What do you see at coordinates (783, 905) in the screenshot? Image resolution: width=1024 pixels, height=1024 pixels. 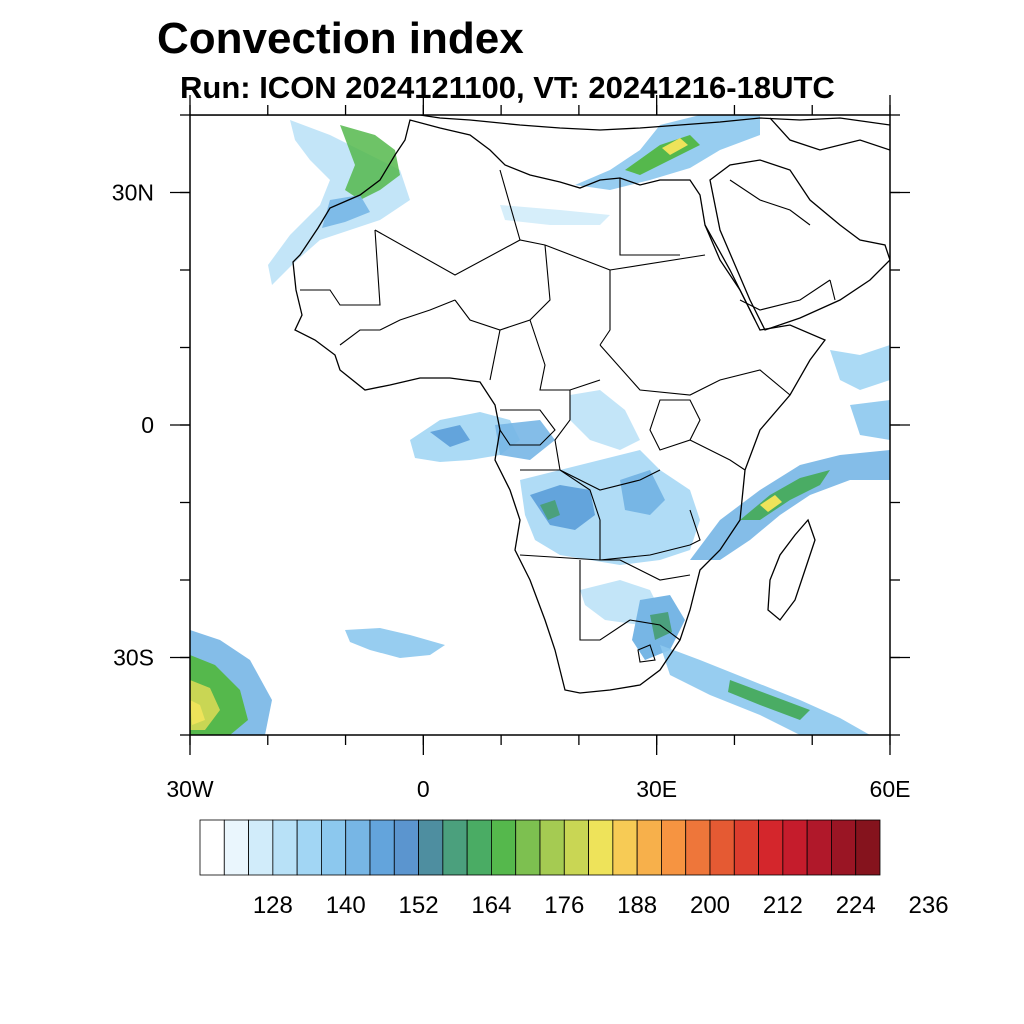 I see `colorbar-label: 212` at bounding box center [783, 905].